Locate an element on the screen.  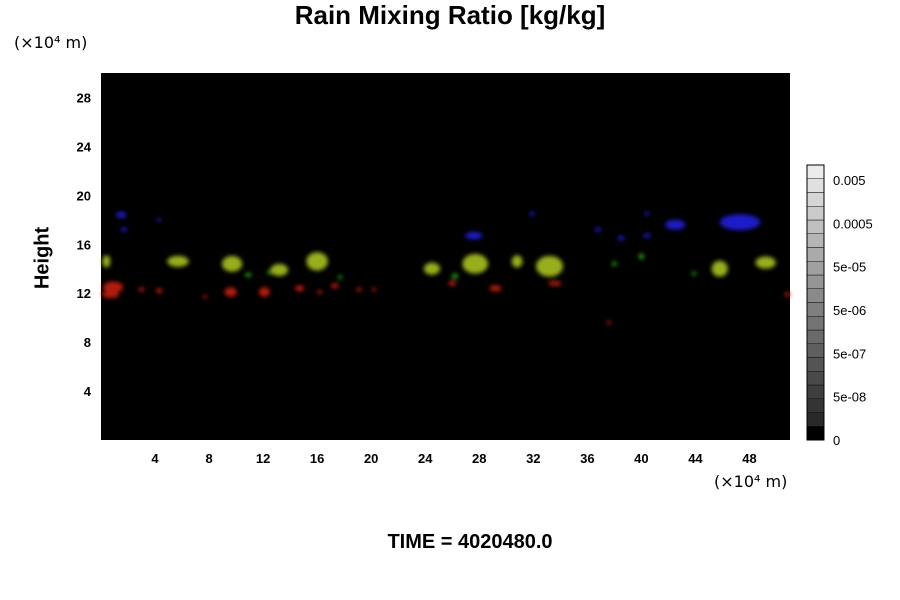
x-axis-ticks: 4 8 12 16 20 24 28 32 36 40 44 48 is located at coordinates (453, 458).